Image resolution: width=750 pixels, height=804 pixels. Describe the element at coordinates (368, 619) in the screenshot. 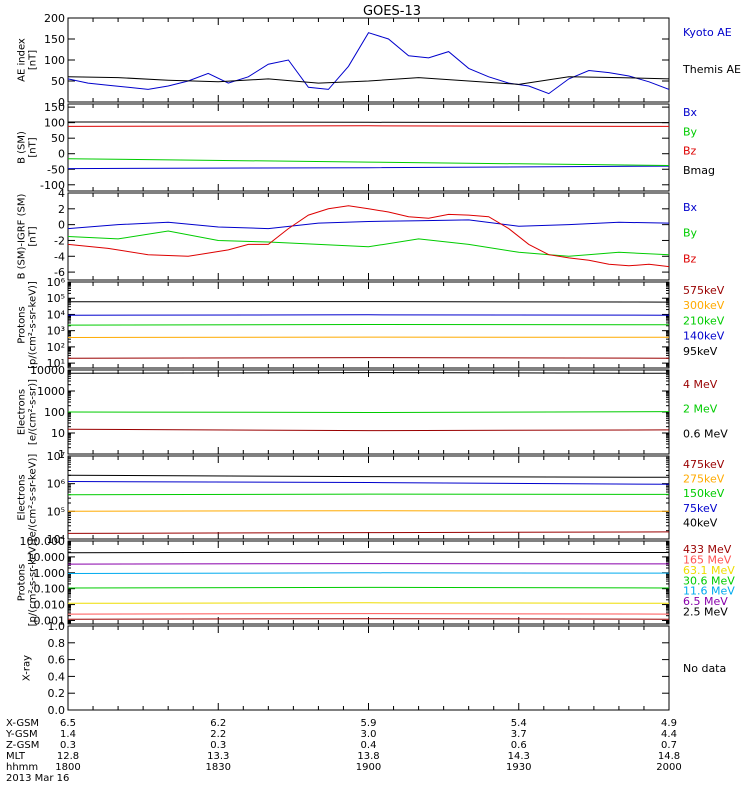

I see `series-line-433-mev` at that location.